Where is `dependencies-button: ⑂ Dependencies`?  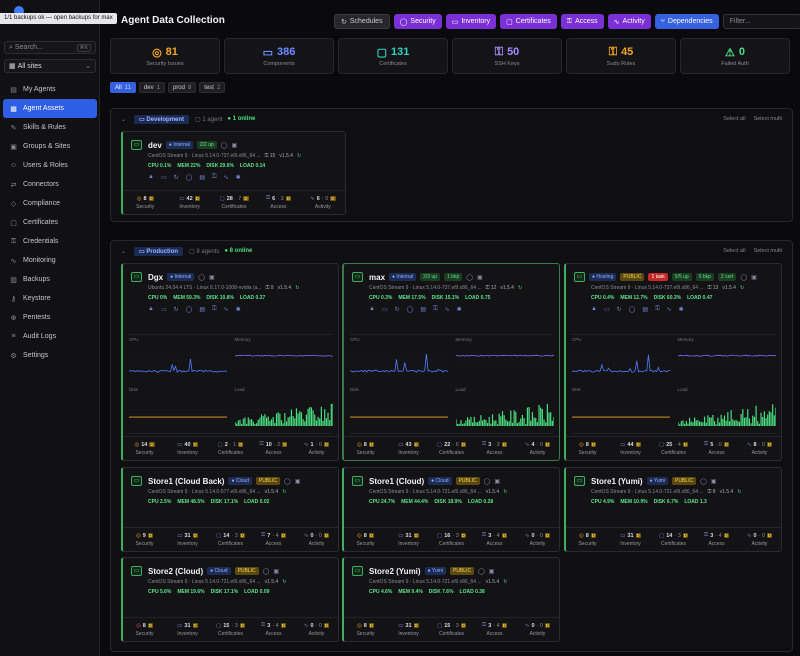
dependencies-button: ⑂ Dependencies is located at coordinates (686, 21).